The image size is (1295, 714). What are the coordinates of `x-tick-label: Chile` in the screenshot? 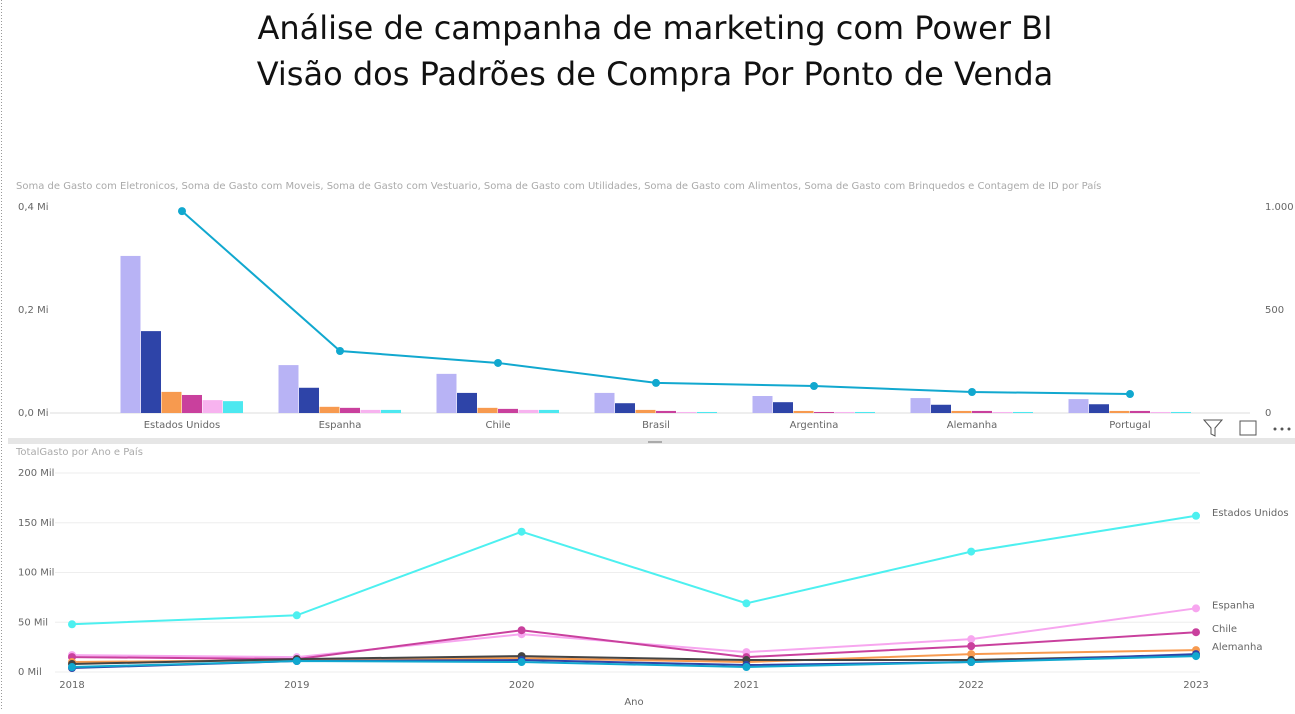 It's located at (497, 425).